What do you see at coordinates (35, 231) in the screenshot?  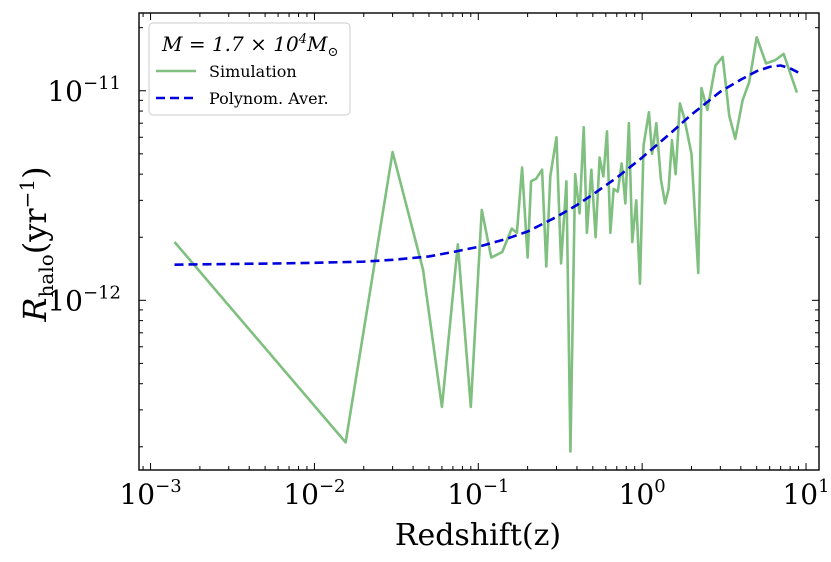 I see `y-axis-label-units: (yr` at bounding box center [35, 231].